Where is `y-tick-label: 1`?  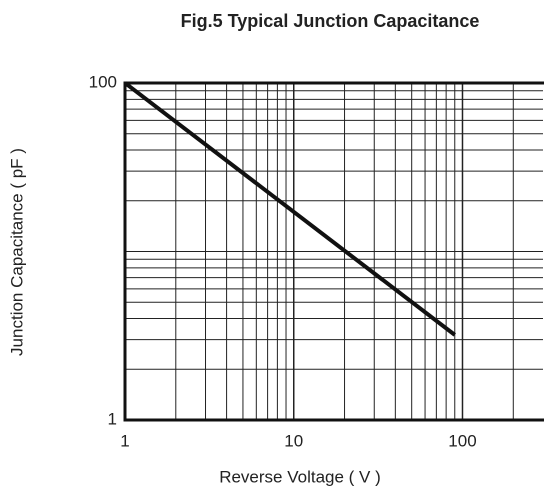 y-tick-label: 1 is located at coordinates (112, 418).